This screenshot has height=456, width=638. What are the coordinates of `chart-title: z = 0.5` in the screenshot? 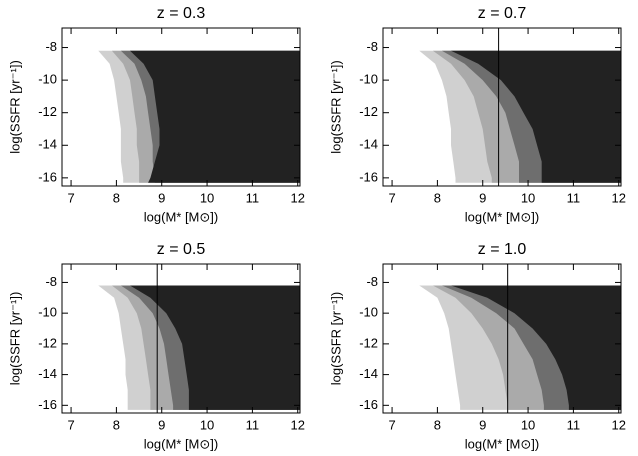 It's located at (181, 249).